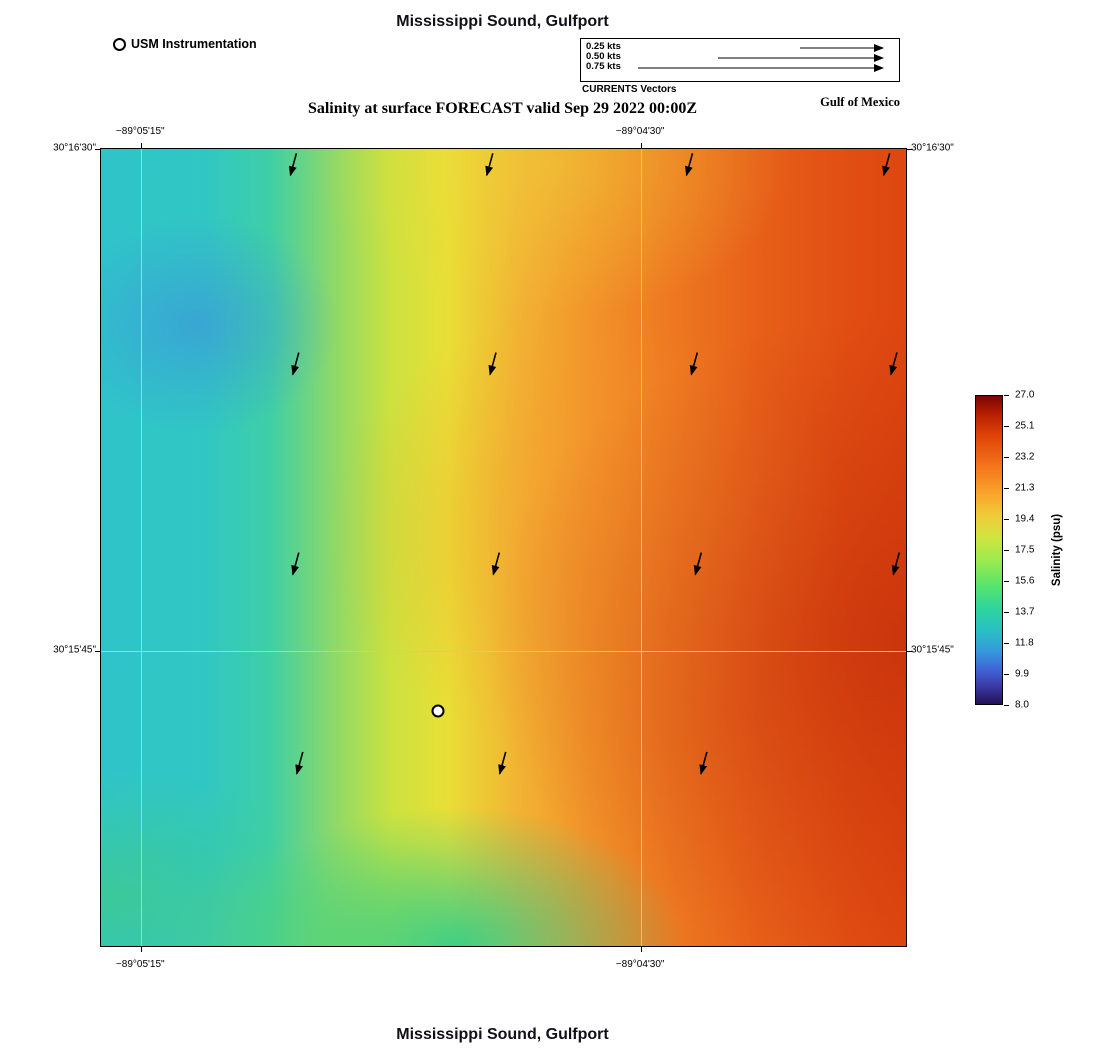  Describe the element at coordinates (1025, 426) in the screenshot. I see `colorbar-tick-label: 25.1` at that location.